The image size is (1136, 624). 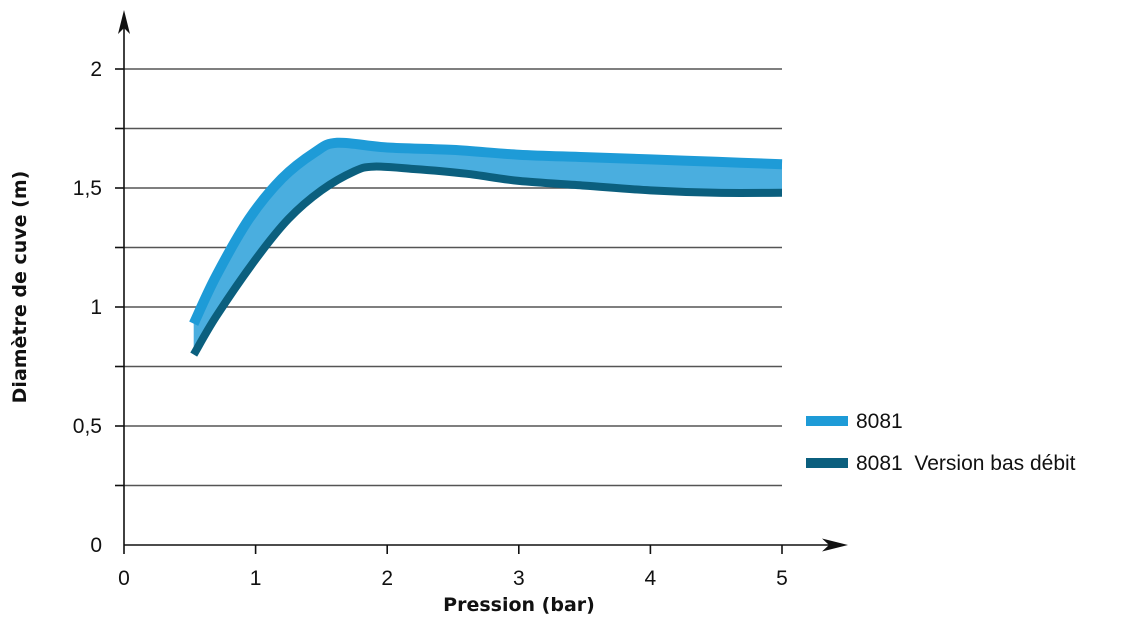 What do you see at coordinates (256, 578) in the screenshot?
I see `x-tick-label: 1` at bounding box center [256, 578].